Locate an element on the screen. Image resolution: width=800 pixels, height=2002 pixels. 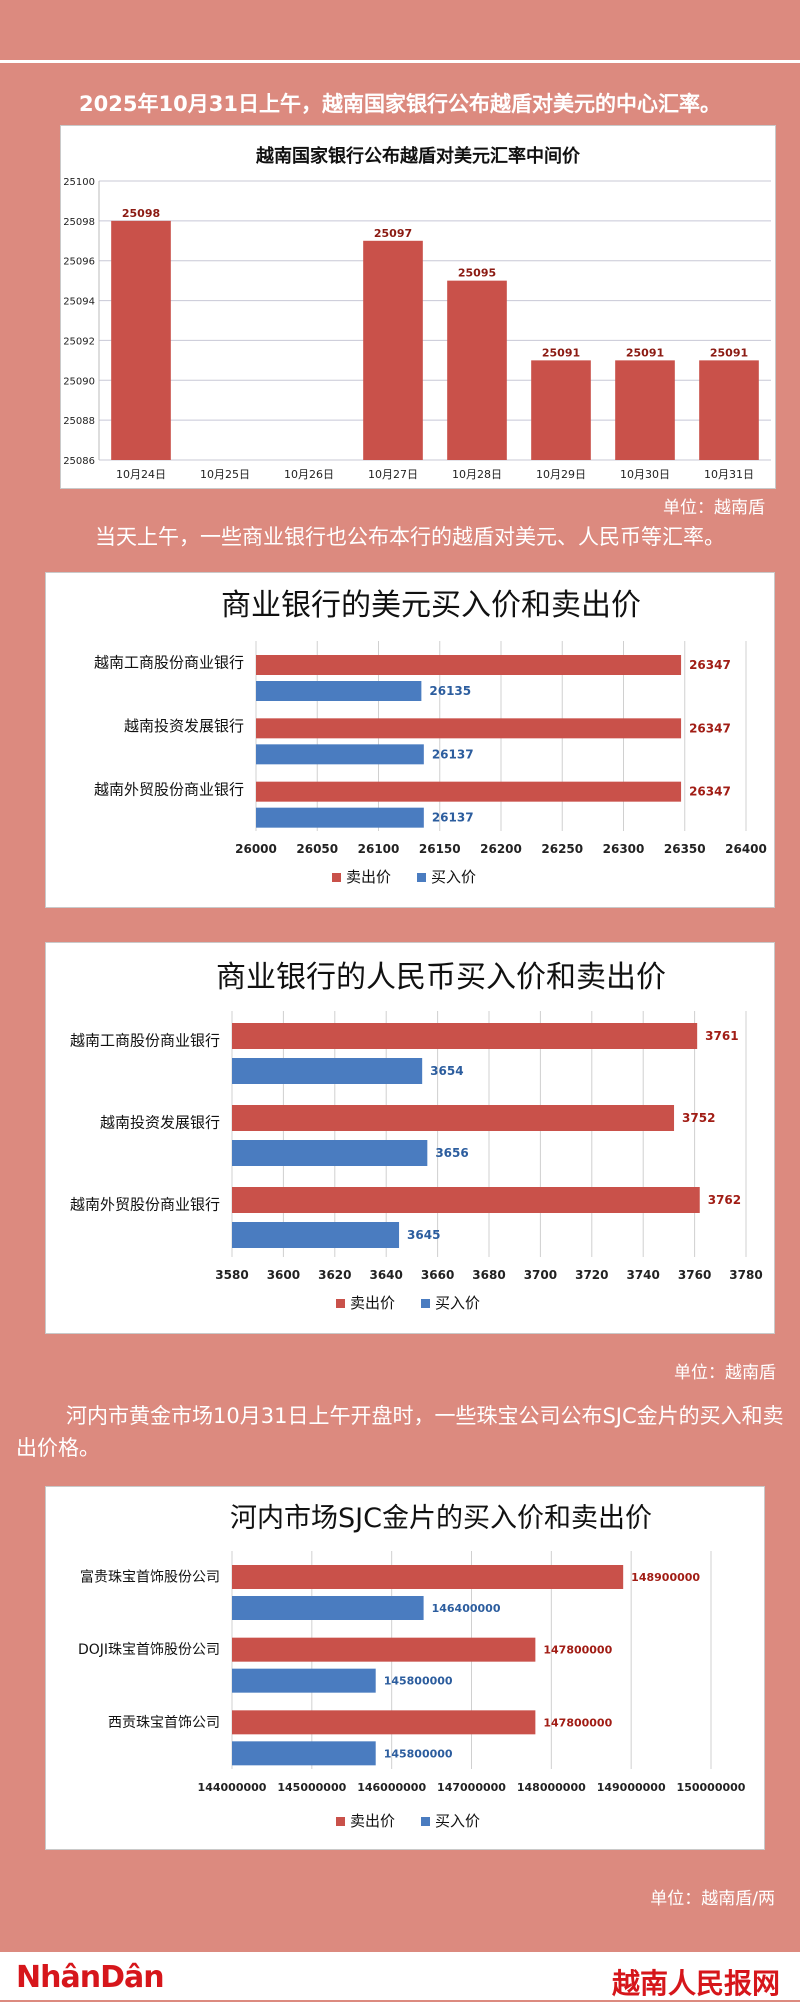
data-label: 3762 is located at coordinates (724, 1200).